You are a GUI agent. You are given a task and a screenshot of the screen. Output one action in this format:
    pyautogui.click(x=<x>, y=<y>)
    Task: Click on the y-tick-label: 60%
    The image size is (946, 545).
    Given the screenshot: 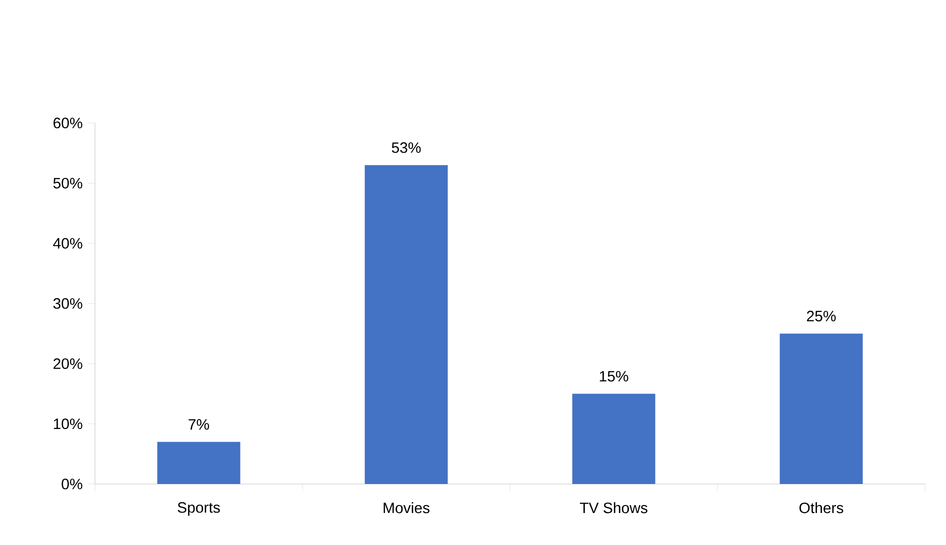 What is the action you would take?
    pyautogui.click(x=68, y=123)
    